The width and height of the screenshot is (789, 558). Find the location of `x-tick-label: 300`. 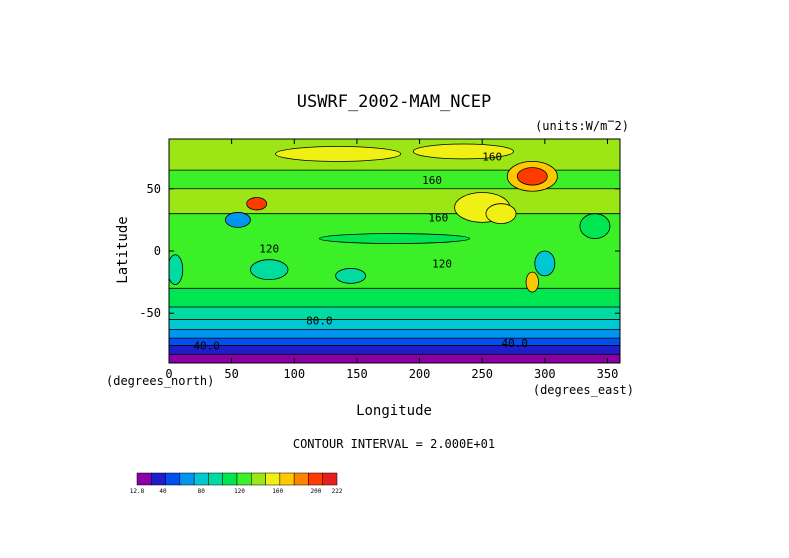

x-tick-label: 300 is located at coordinates (545, 374).